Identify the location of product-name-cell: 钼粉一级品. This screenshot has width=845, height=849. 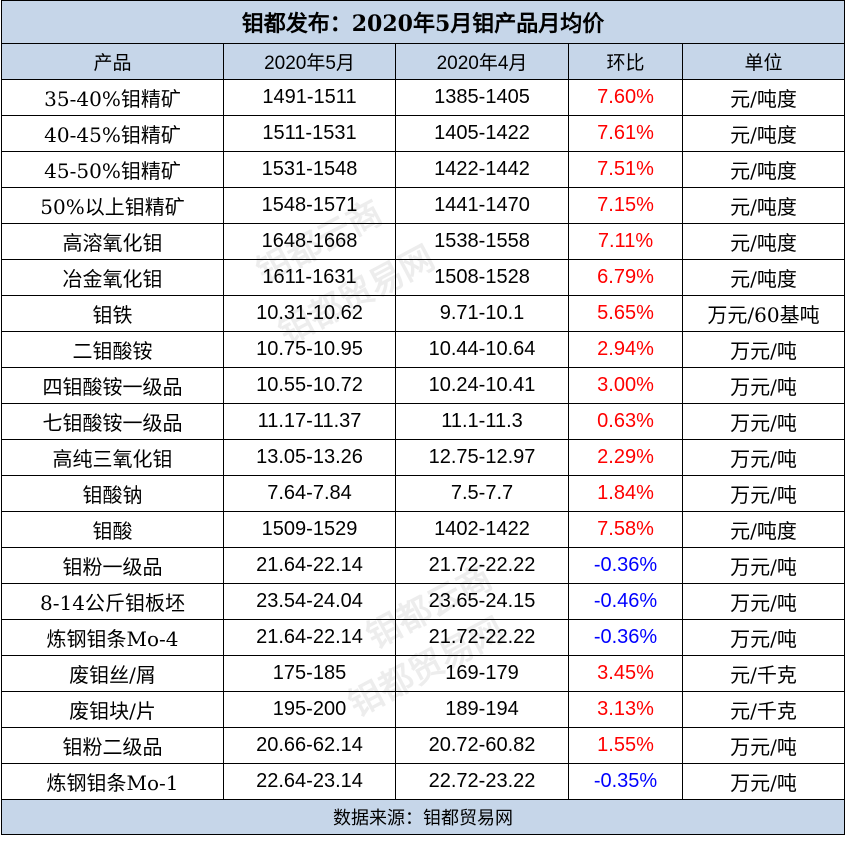
(112, 565).